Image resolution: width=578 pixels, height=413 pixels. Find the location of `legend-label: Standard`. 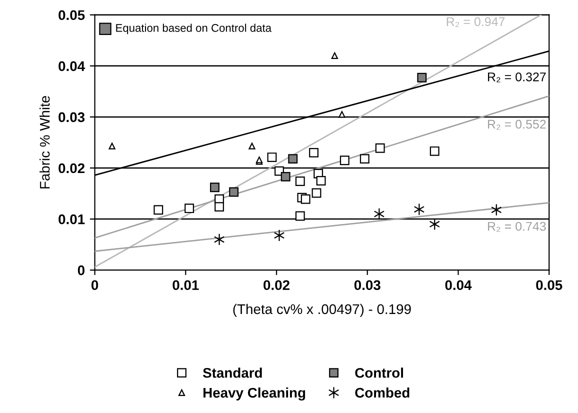

legend-label: Standard is located at coordinates (232, 373).